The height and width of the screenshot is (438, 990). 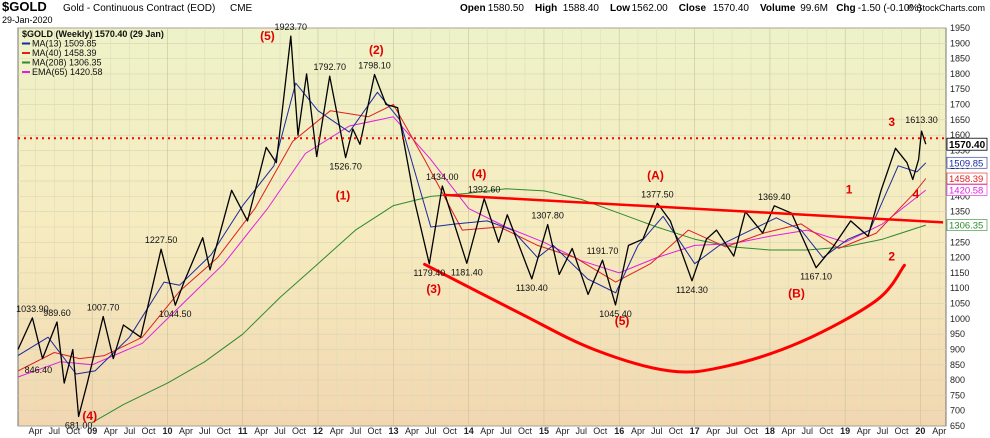 What do you see at coordinates (484, 190) in the screenshot?
I see `price-label: 1392.60` at bounding box center [484, 190].